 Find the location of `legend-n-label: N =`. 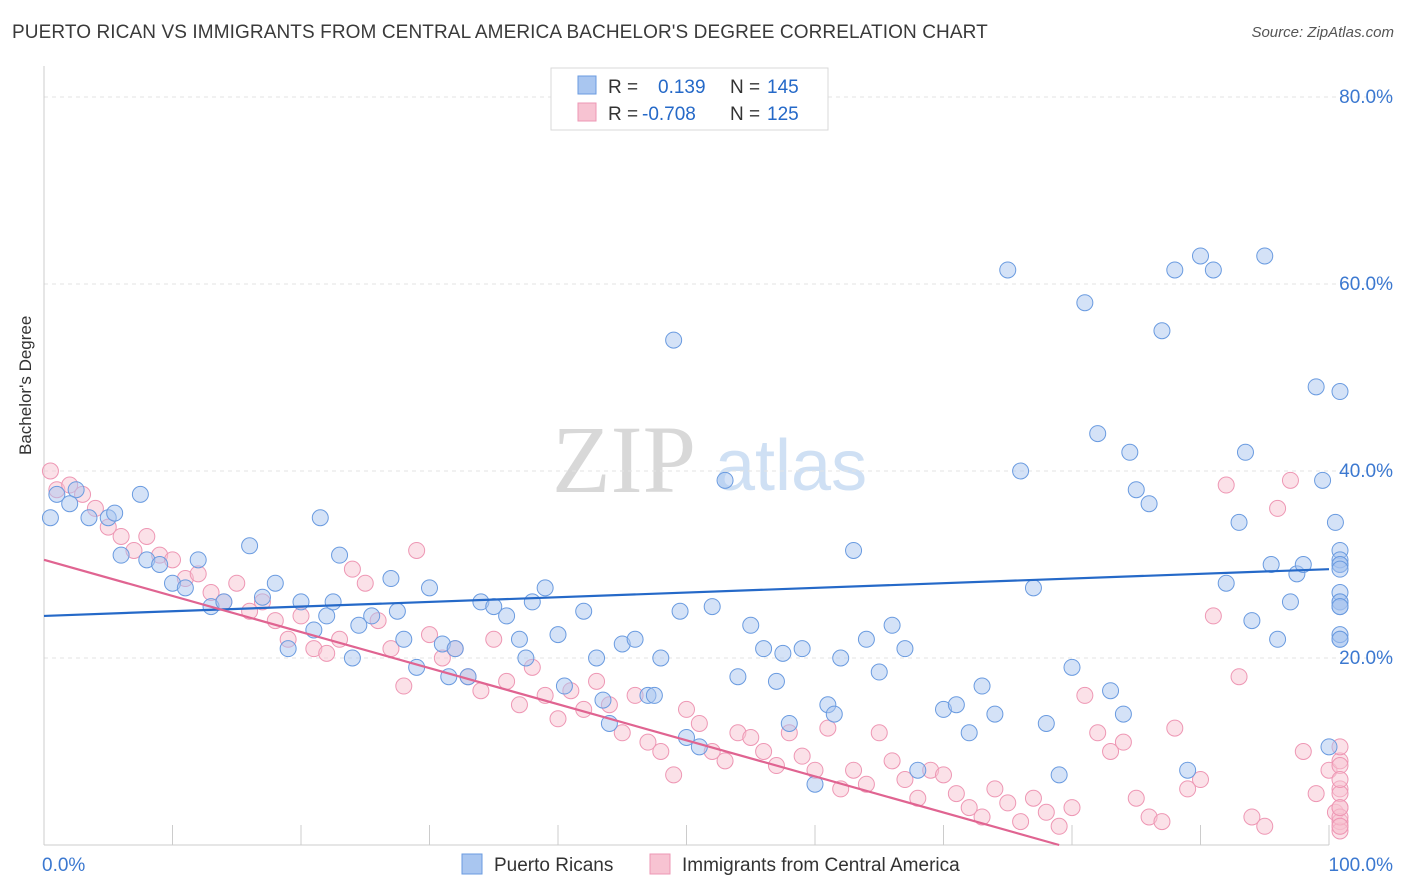

legend-n-label: N = is located at coordinates (745, 114).